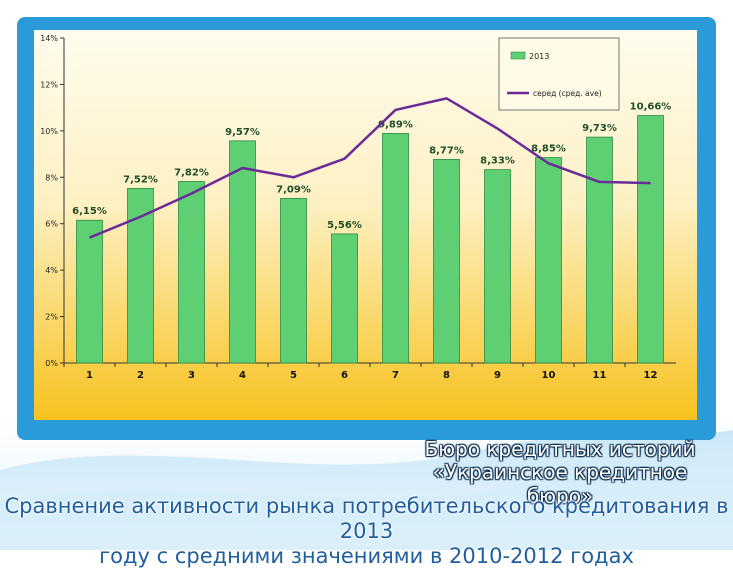 The height and width of the screenshot is (569, 733). I want to click on legend-label: 2013, so click(539, 56).